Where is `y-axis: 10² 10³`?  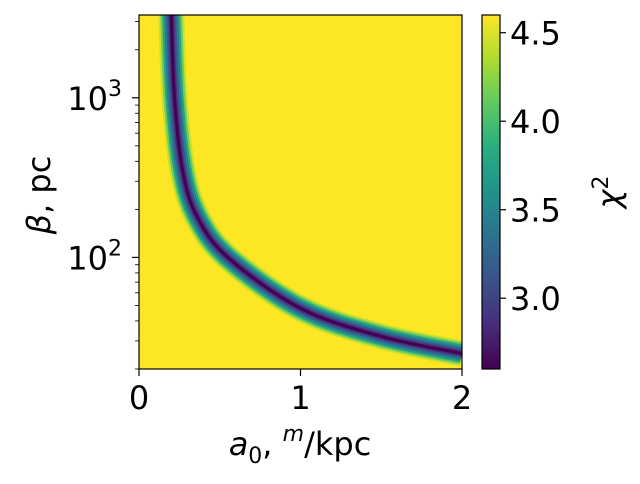
y-axis: 10² 10³ is located at coordinates (103, 195).